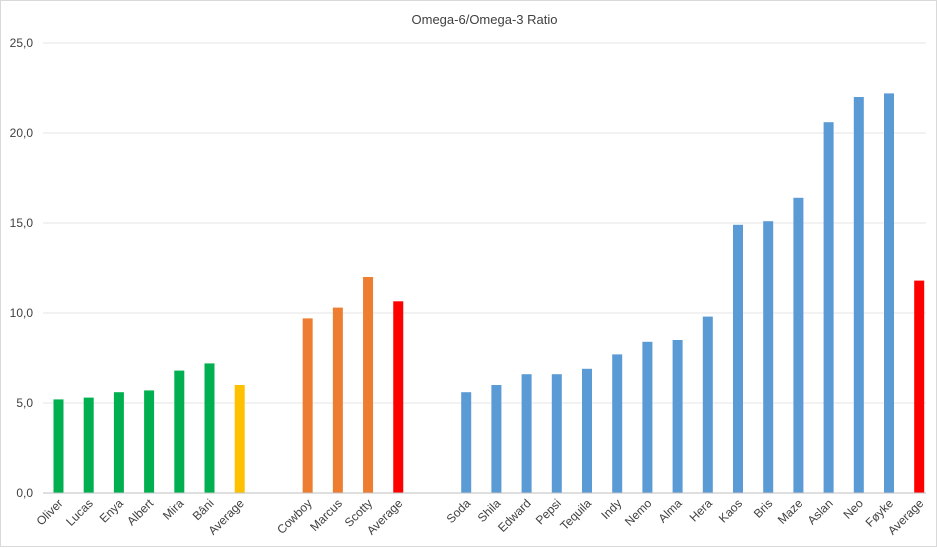 The width and height of the screenshot is (937, 548). I want to click on bar-oliver, so click(58, 446).